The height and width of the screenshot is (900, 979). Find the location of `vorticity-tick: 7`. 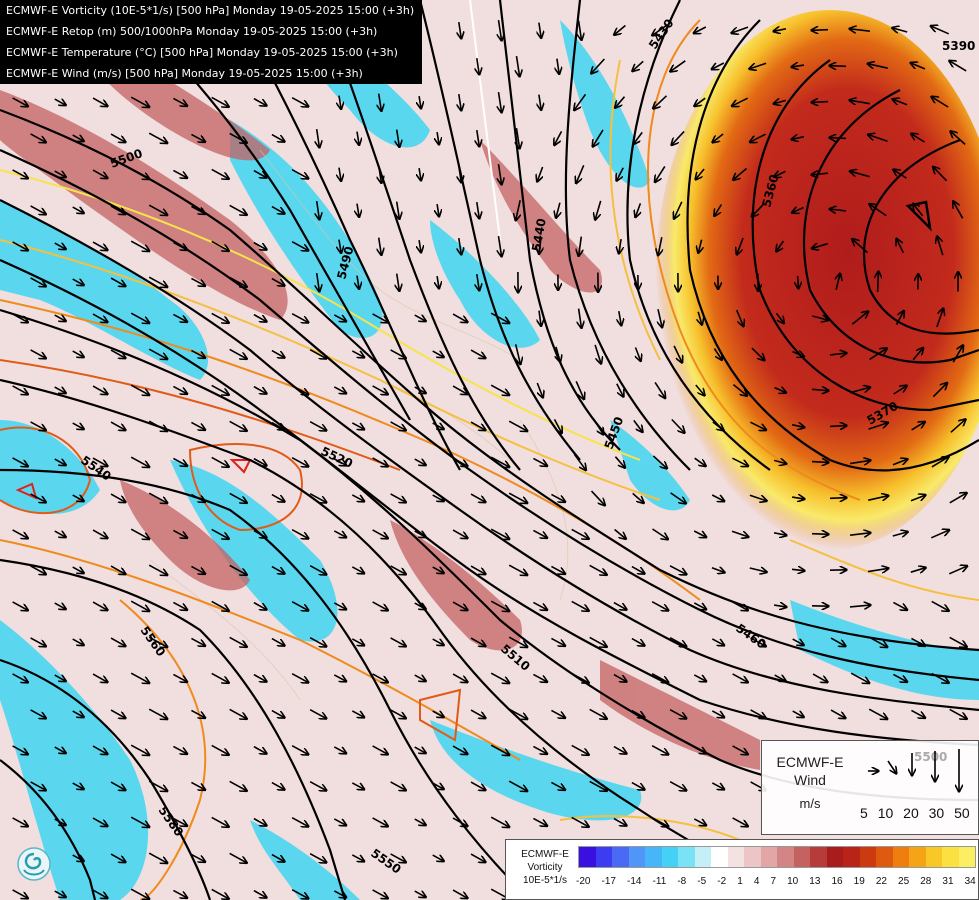

vorticity-tick: 7 is located at coordinates (773, 881).